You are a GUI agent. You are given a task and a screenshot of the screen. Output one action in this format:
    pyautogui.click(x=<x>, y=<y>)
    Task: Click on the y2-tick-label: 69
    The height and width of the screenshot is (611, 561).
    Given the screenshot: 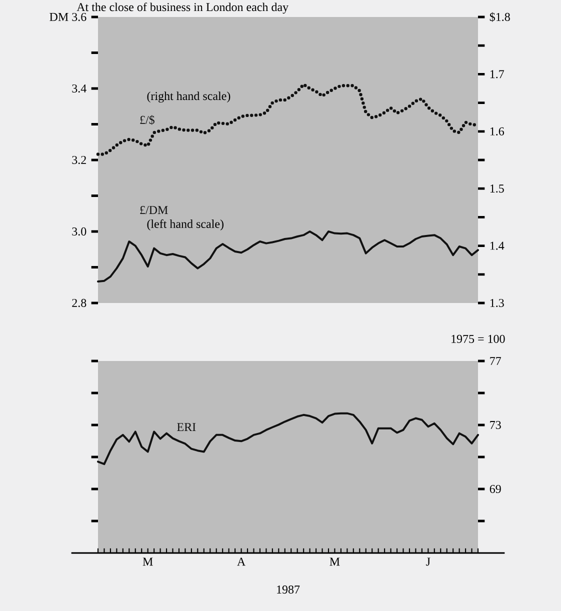 What is the action you would take?
    pyautogui.click(x=495, y=489)
    